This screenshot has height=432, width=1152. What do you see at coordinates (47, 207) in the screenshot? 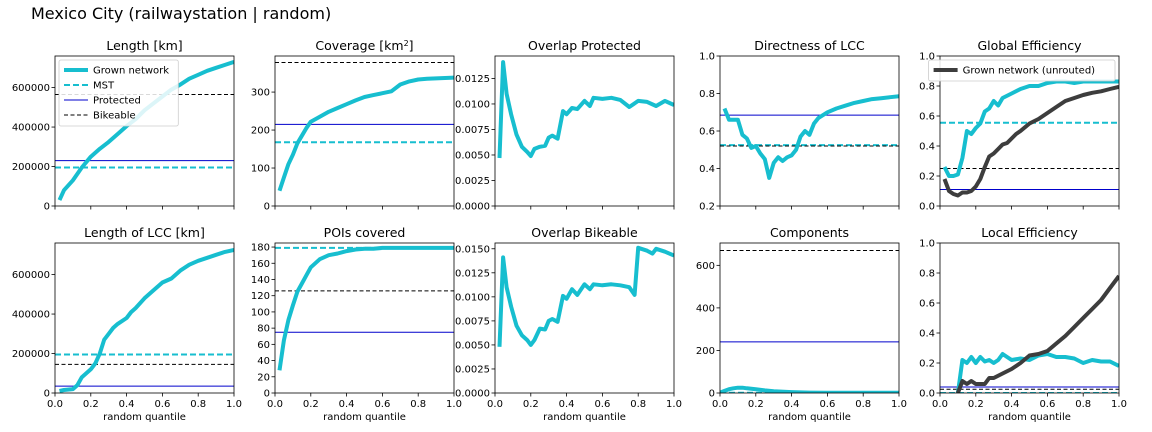
I see `panel-length-km-ytick-label: 0` at bounding box center [47, 207].